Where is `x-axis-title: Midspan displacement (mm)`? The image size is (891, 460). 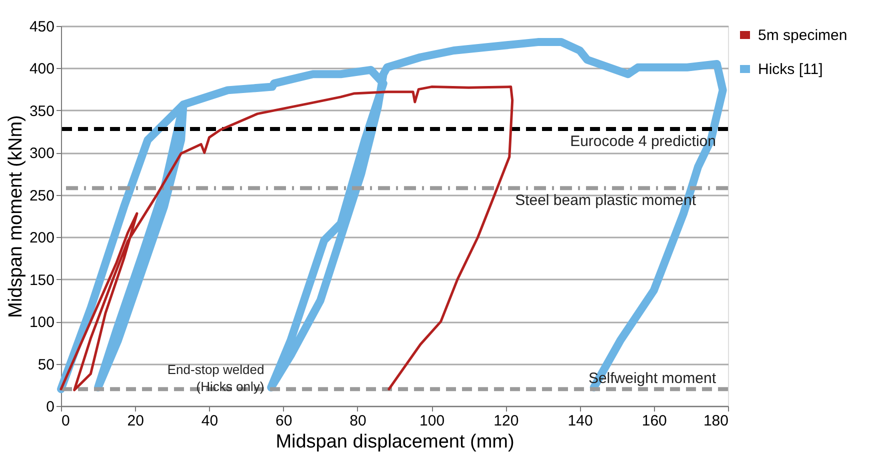
x-axis-title: Midspan displacement (mm) is located at coordinates (395, 442).